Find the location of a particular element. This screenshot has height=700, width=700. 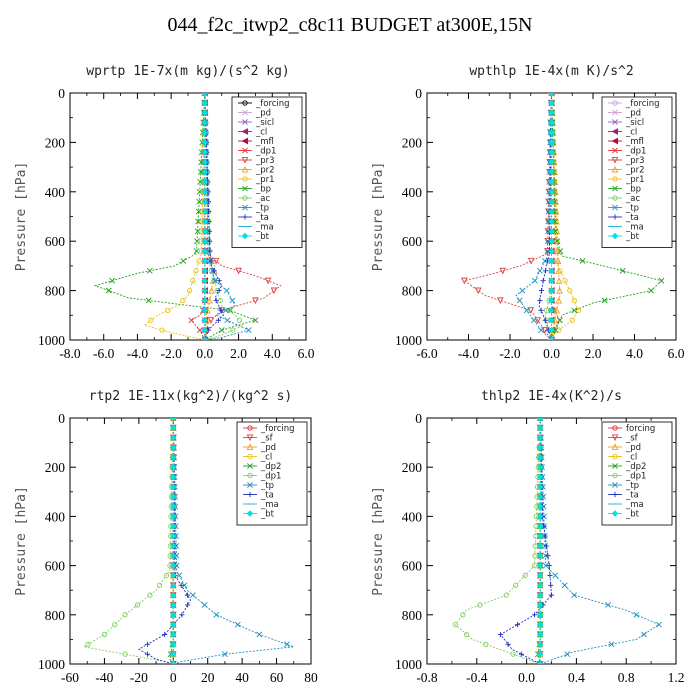

legend-entry-pd: _pd is located at coordinates (254, 114).